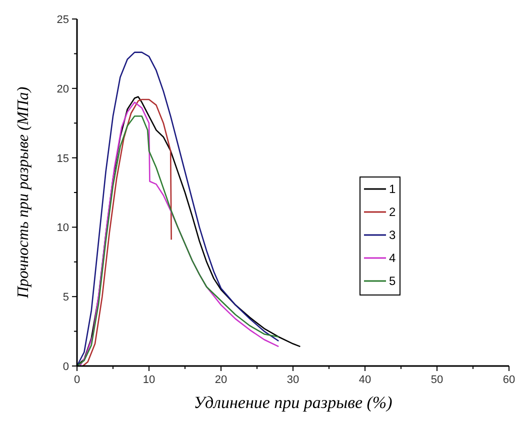 Image resolution: width=518 pixels, height=430 pixels. What do you see at coordinates (62, 228) in the screenshot?
I see `y-tick-label: 10` at bounding box center [62, 228].